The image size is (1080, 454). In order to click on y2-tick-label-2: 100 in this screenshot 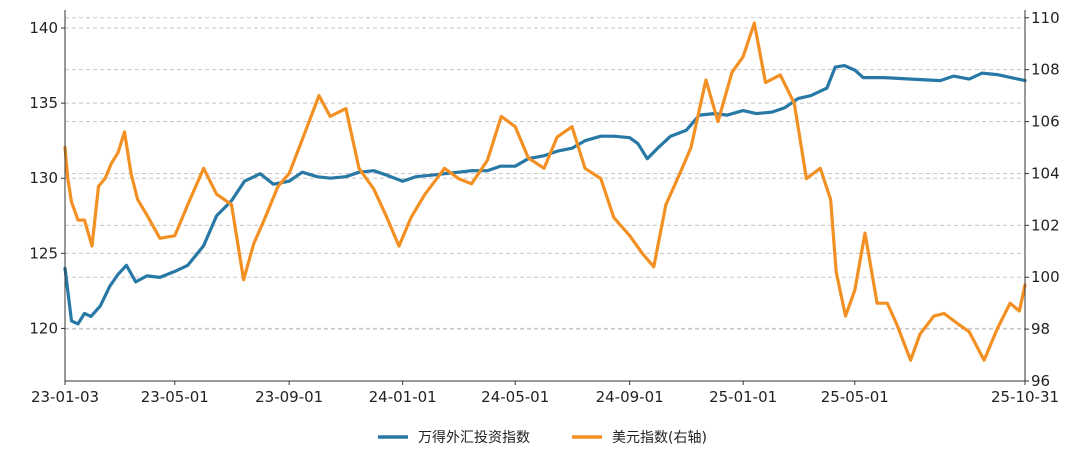, I will do `click(1045, 277)`.